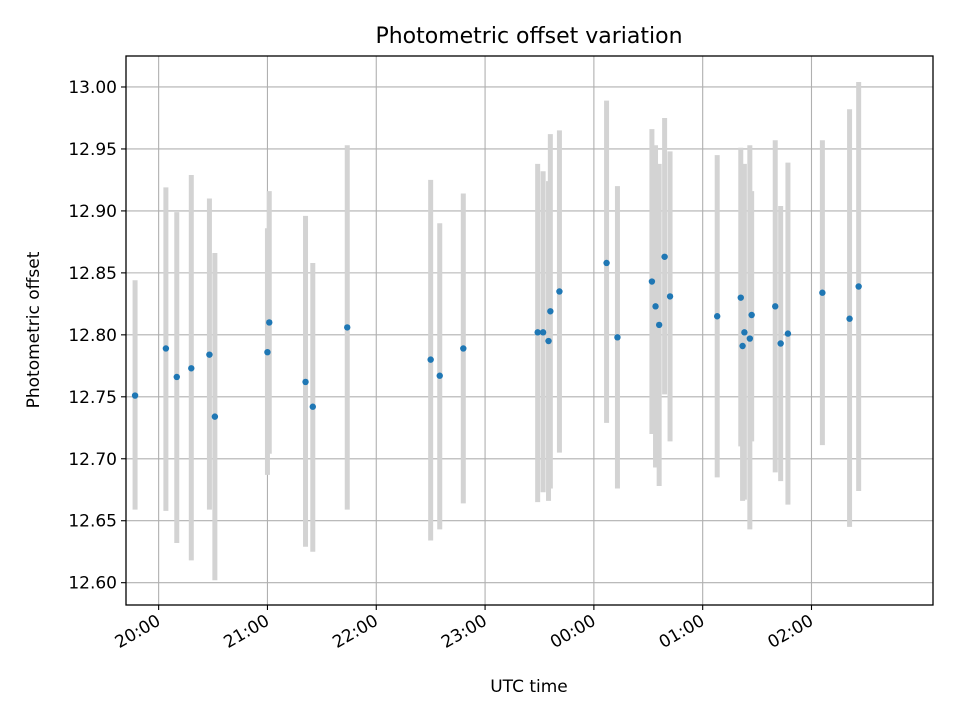  Describe the element at coordinates (92, 274) in the screenshot. I see `y-tick-label: 12.85` at that location.